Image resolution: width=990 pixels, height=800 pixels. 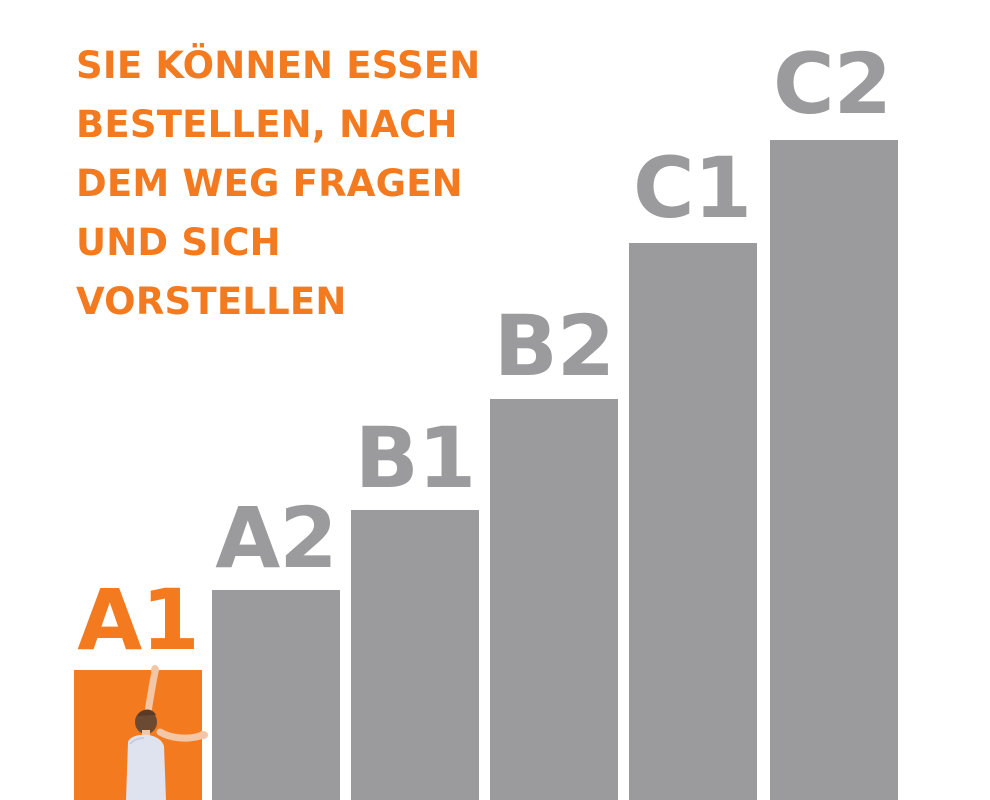 What do you see at coordinates (834, 470) in the screenshot?
I see `step-block-c2` at bounding box center [834, 470].